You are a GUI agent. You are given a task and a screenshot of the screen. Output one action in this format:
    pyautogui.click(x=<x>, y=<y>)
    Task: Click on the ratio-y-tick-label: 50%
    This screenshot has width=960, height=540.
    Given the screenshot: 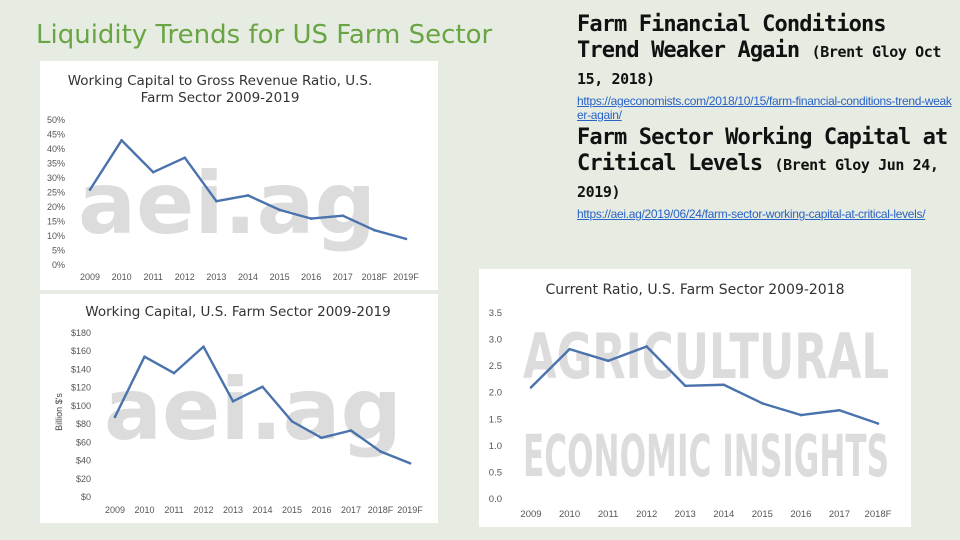 What is the action you would take?
    pyautogui.click(x=56, y=120)
    